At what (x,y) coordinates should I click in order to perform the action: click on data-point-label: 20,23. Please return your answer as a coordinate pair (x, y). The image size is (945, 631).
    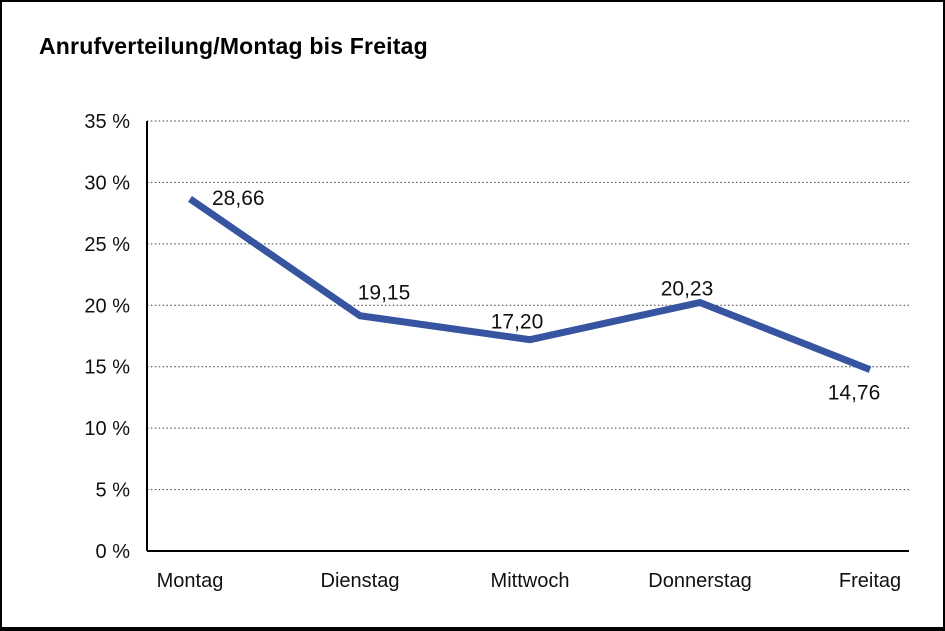
    Looking at the image, I should click on (687, 288).